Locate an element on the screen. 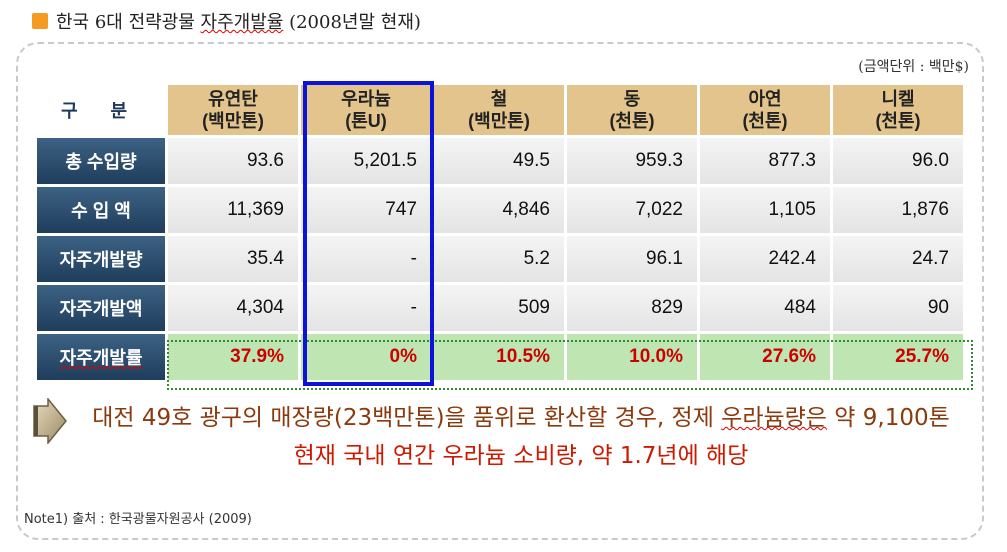  table-cell: 959.3 is located at coordinates (632, 161).